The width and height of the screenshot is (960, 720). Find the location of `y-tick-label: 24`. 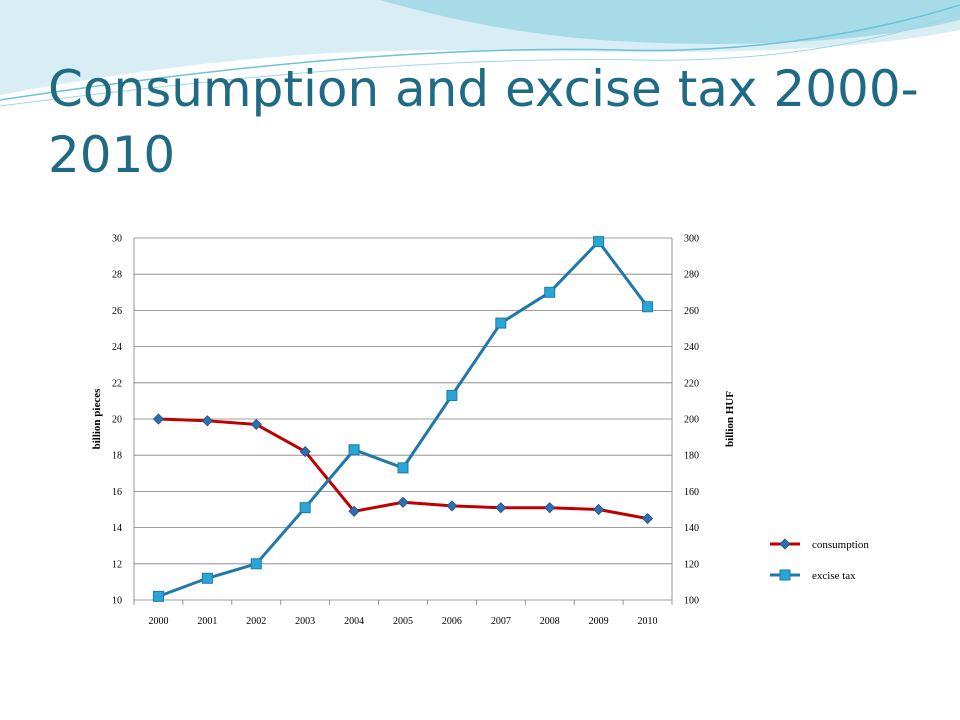

y-tick-label: 24 is located at coordinates (117, 347).